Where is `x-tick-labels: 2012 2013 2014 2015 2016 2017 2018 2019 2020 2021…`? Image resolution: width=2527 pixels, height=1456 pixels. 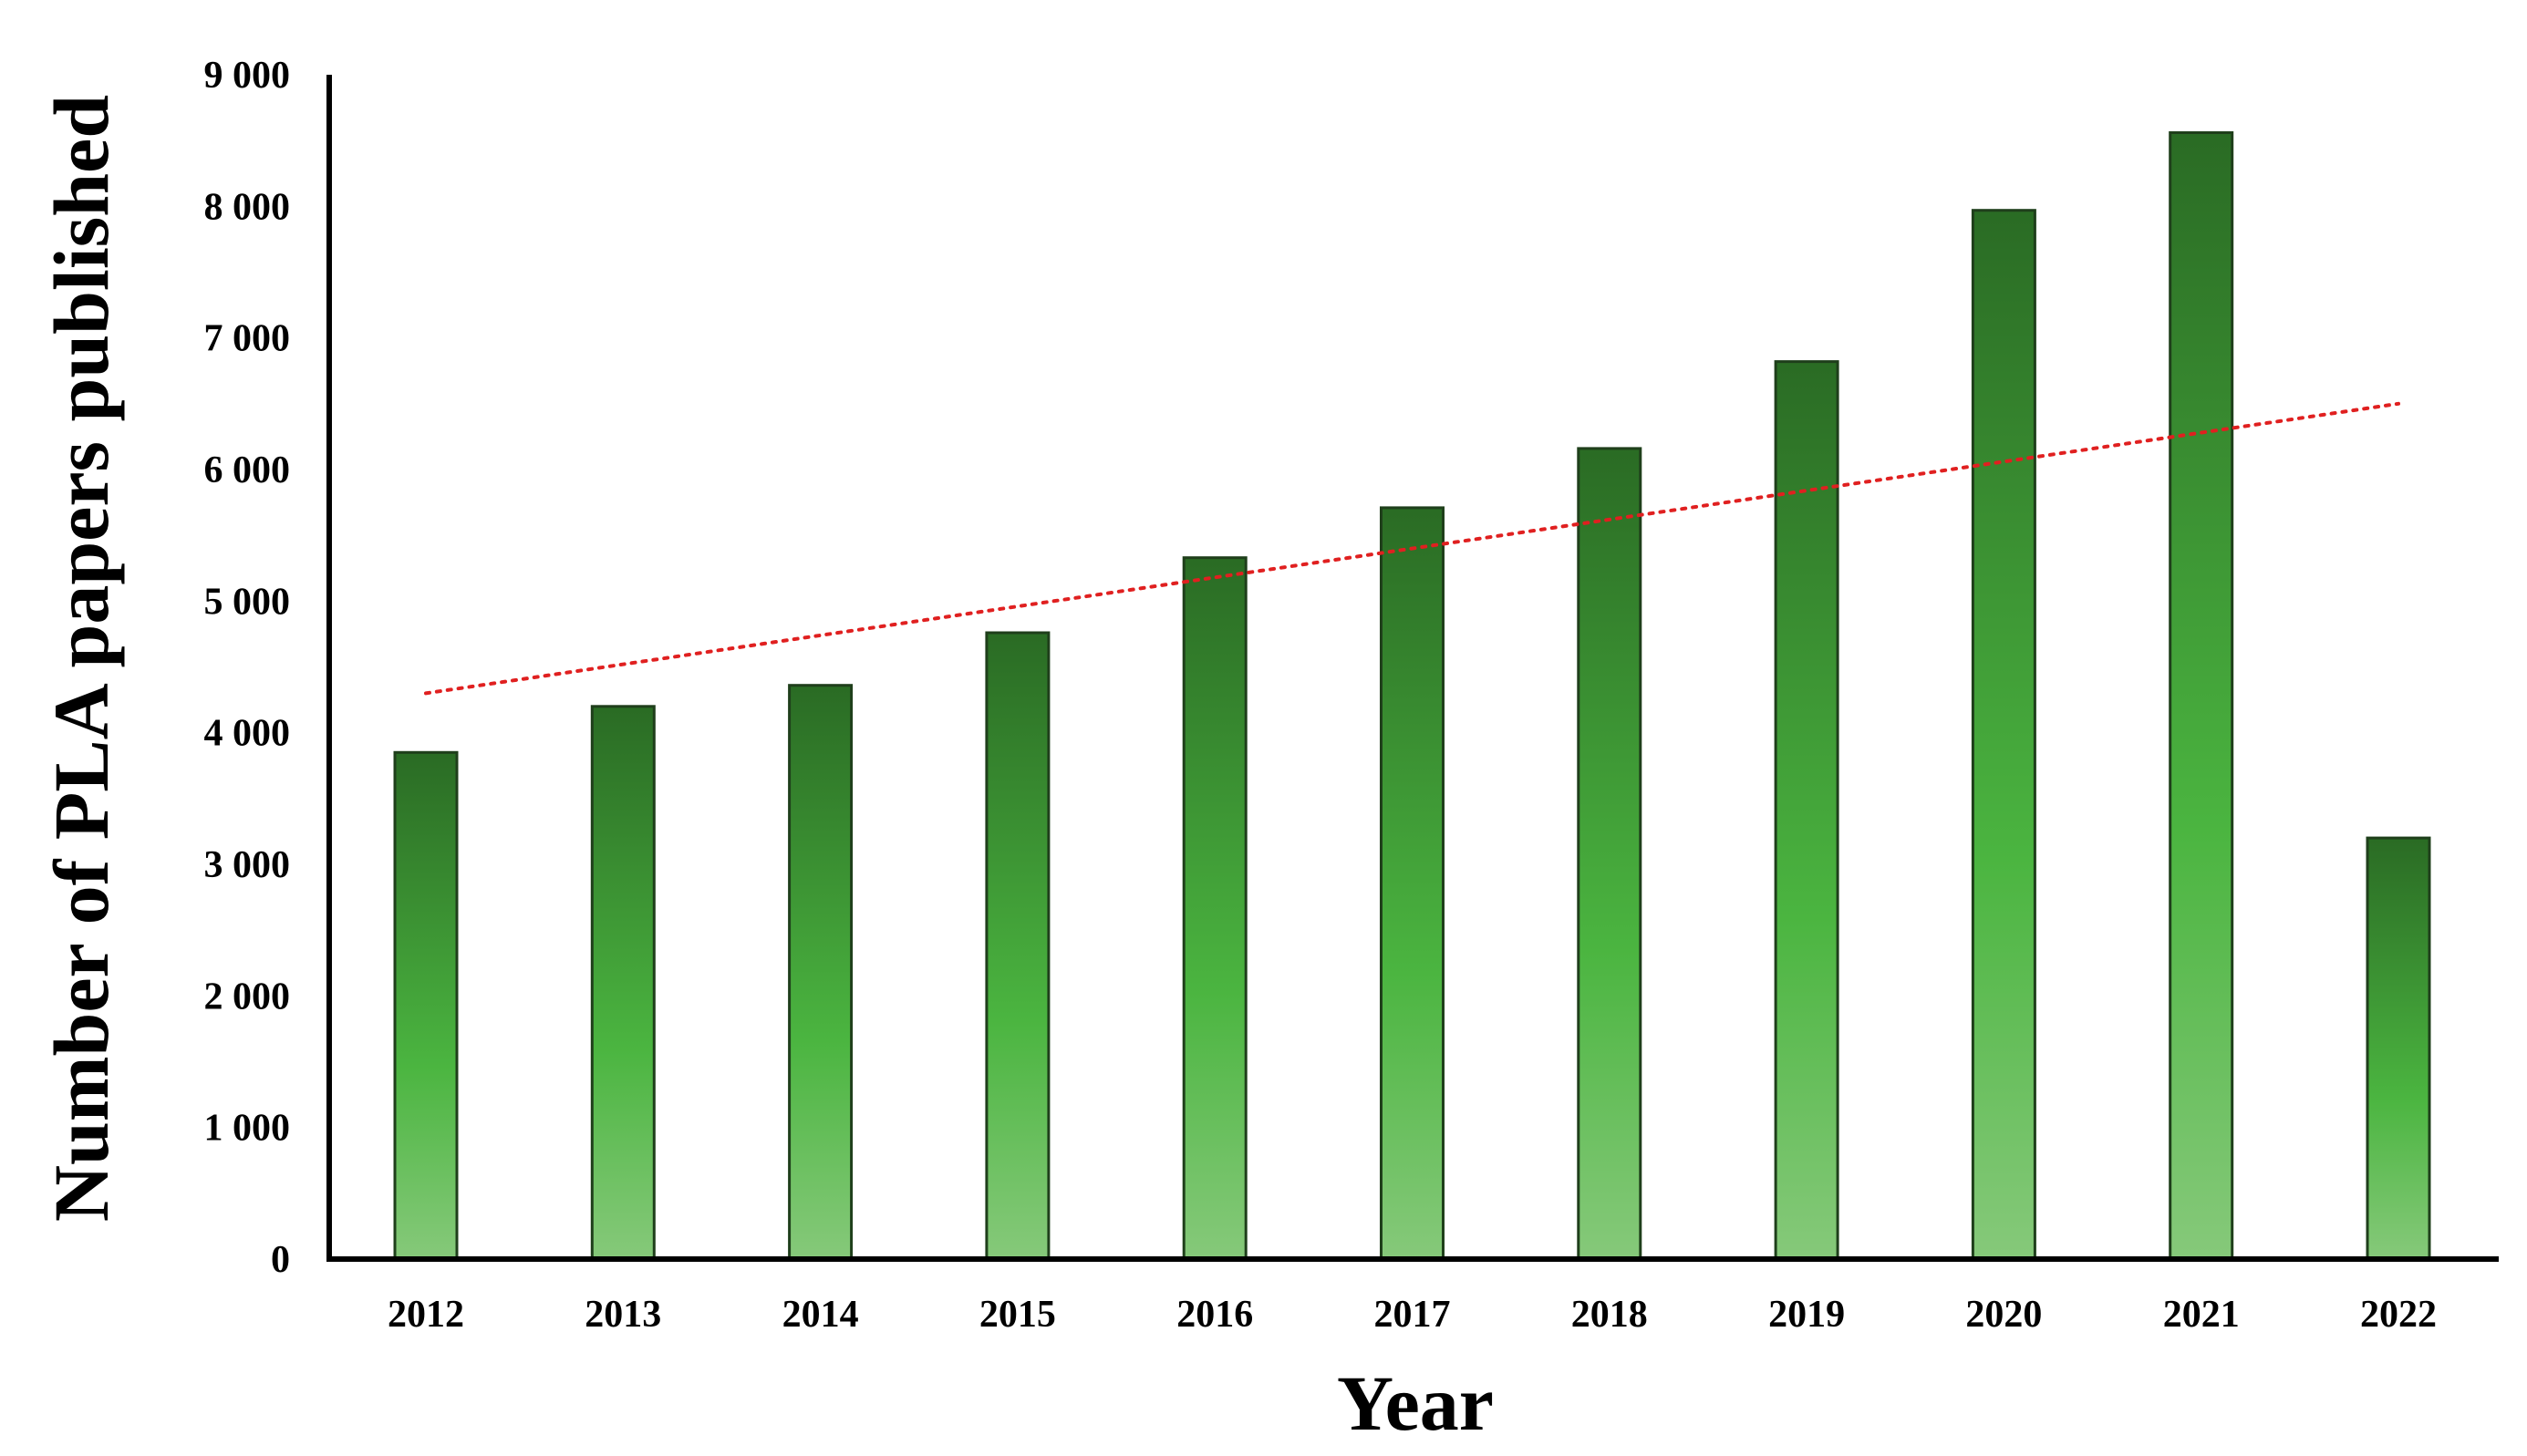
x-tick-labels: 2012 2013 2014 2015 2016 2017 2018 2019 2020 2021… is located at coordinates (1412, 1315).